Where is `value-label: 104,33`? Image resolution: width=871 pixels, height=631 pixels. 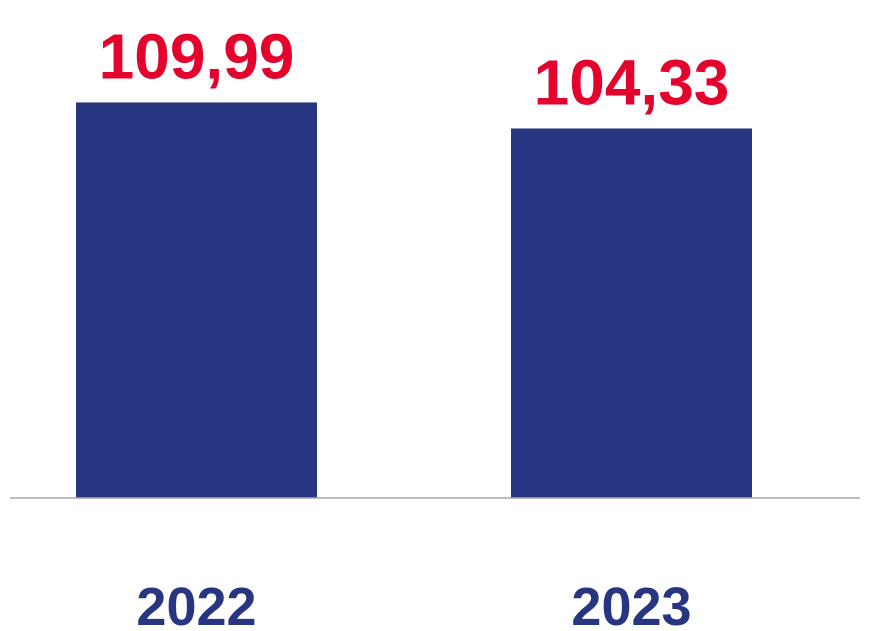
value-label: 104,33 is located at coordinates (632, 82).